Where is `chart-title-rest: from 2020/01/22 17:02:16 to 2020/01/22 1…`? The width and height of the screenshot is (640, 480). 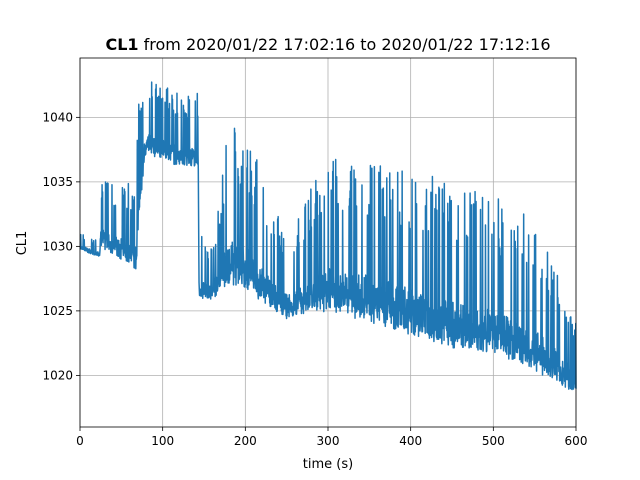 chart-title-rest: from 2020/01/22 17:02:16 to 2020/01/22 1… is located at coordinates (345, 44).